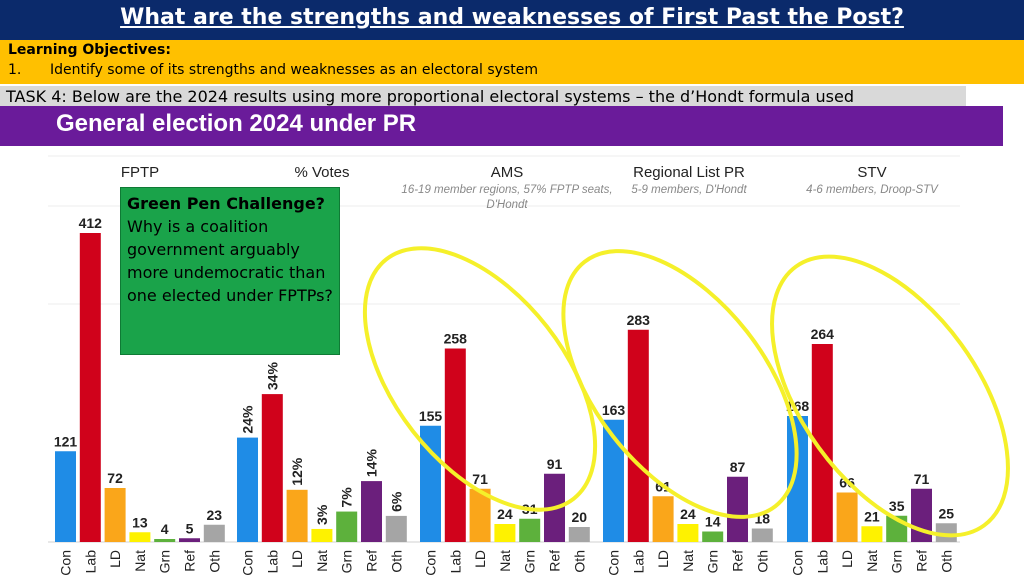 This screenshot has height=575, width=1024. What do you see at coordinates (89, 50) in the screenshot?
I see `objectives-heading: Learning Objectives:` at bounding box center [89, 50].